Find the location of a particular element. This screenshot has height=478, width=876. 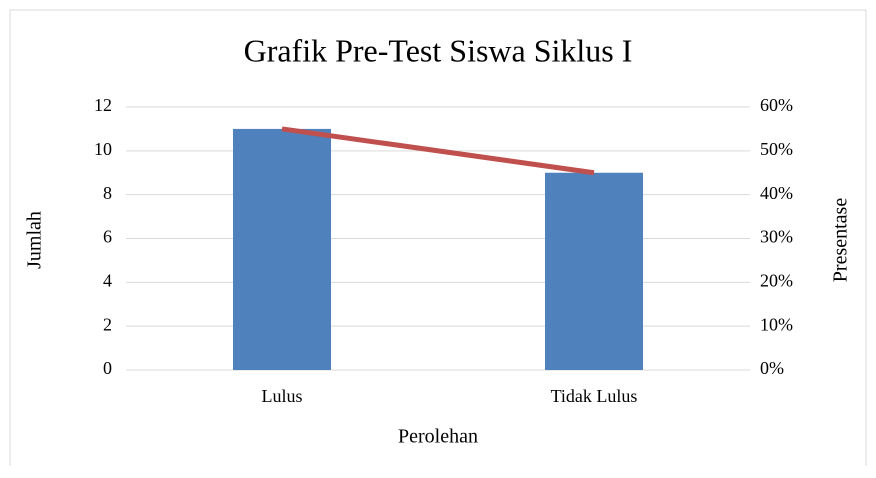

y2-tick-label: 20% is located at coordinates (776, 280).